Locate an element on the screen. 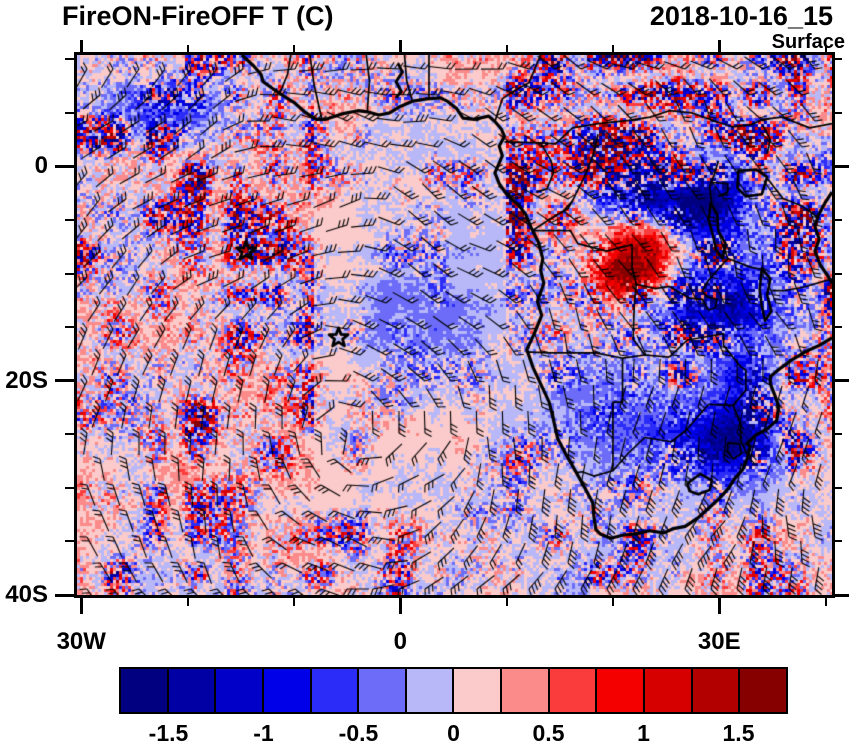 This screenshot has height=750, width=850. colorbar is located at coordinates (453, 690).